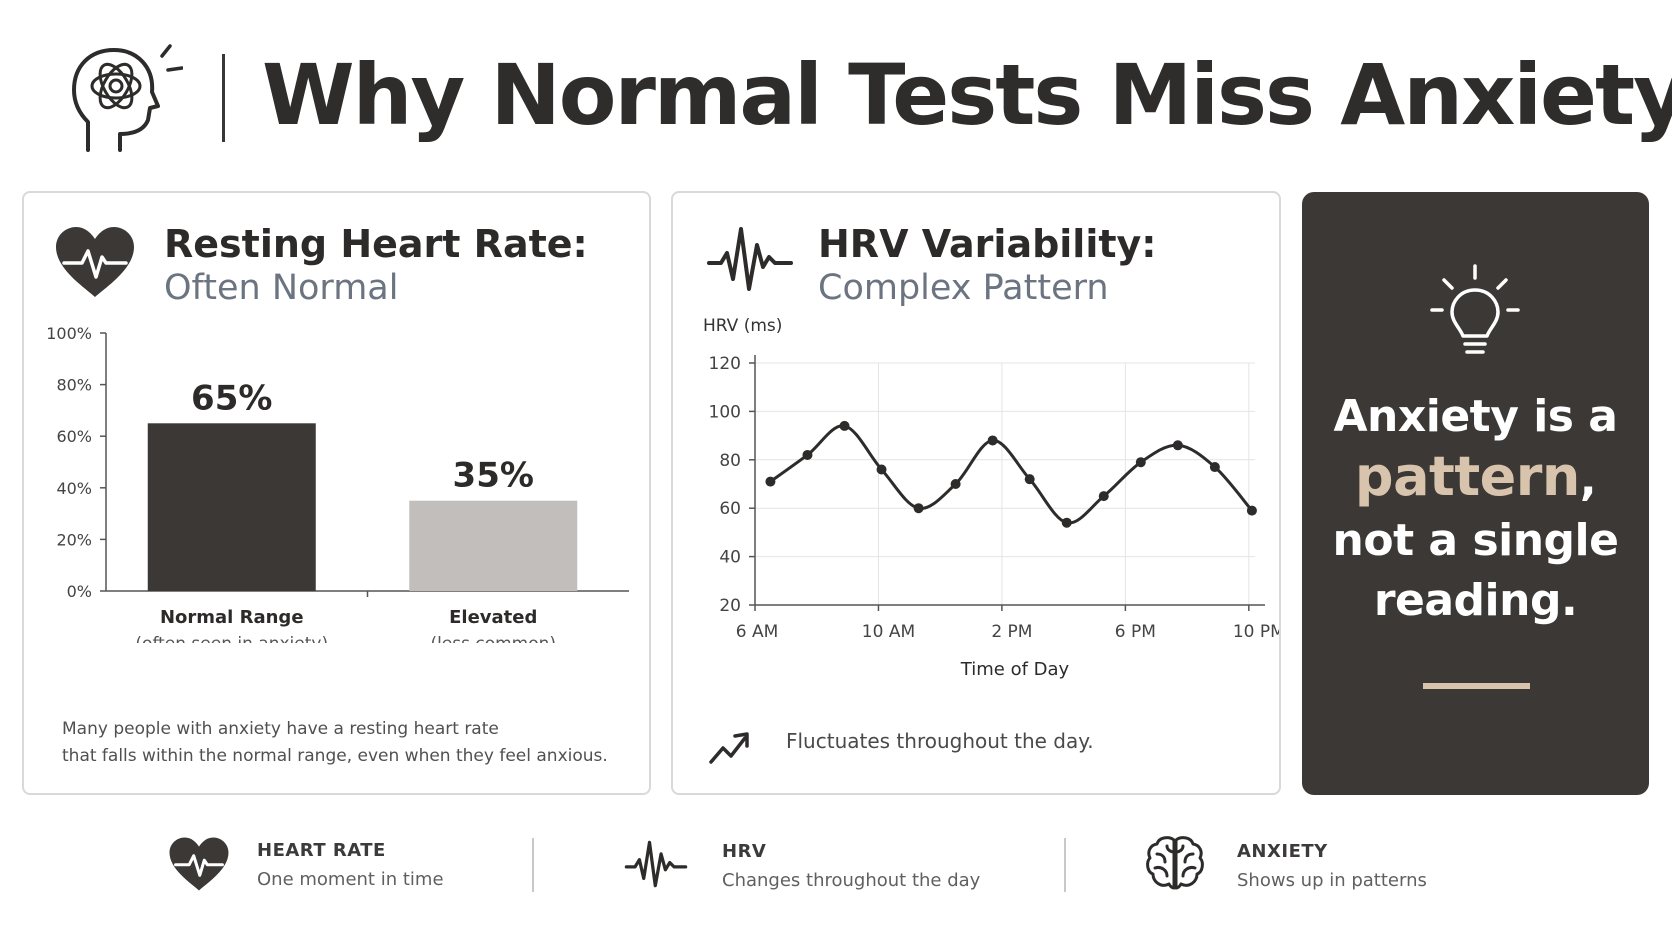 Image resolution: width=1672 pixels, height=941 pixels. Describe the element at coordinates (1467, 476) in the screenshot. I see `message-accent: pattern` at that location.